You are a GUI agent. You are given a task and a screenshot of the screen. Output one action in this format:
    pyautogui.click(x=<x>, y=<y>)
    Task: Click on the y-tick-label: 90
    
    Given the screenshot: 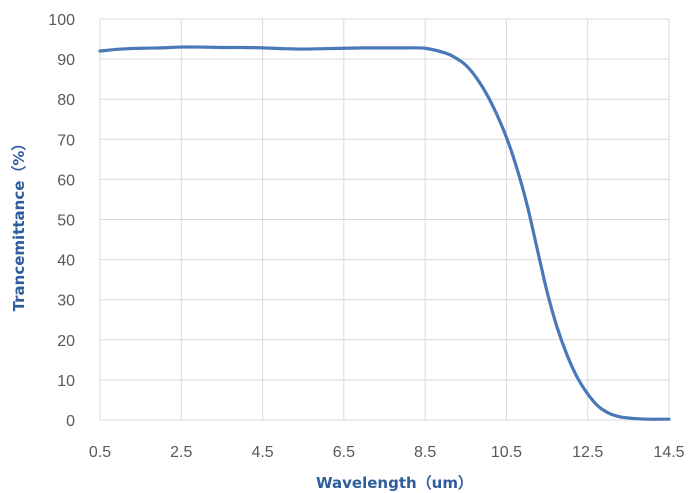 What is the action you would take?
    pyautogui.click(x=66, y=60)
    